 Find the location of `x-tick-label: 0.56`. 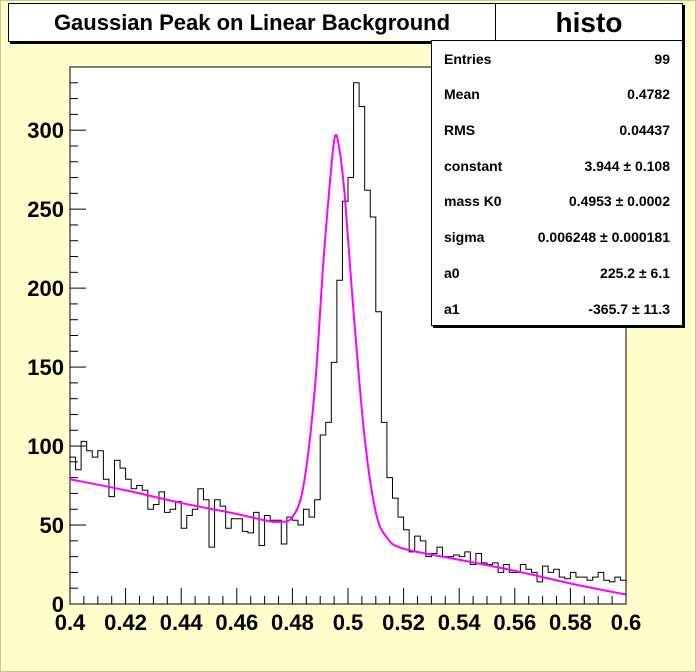

x-tick-label: 0.56 is located at coordinates (514, 622).